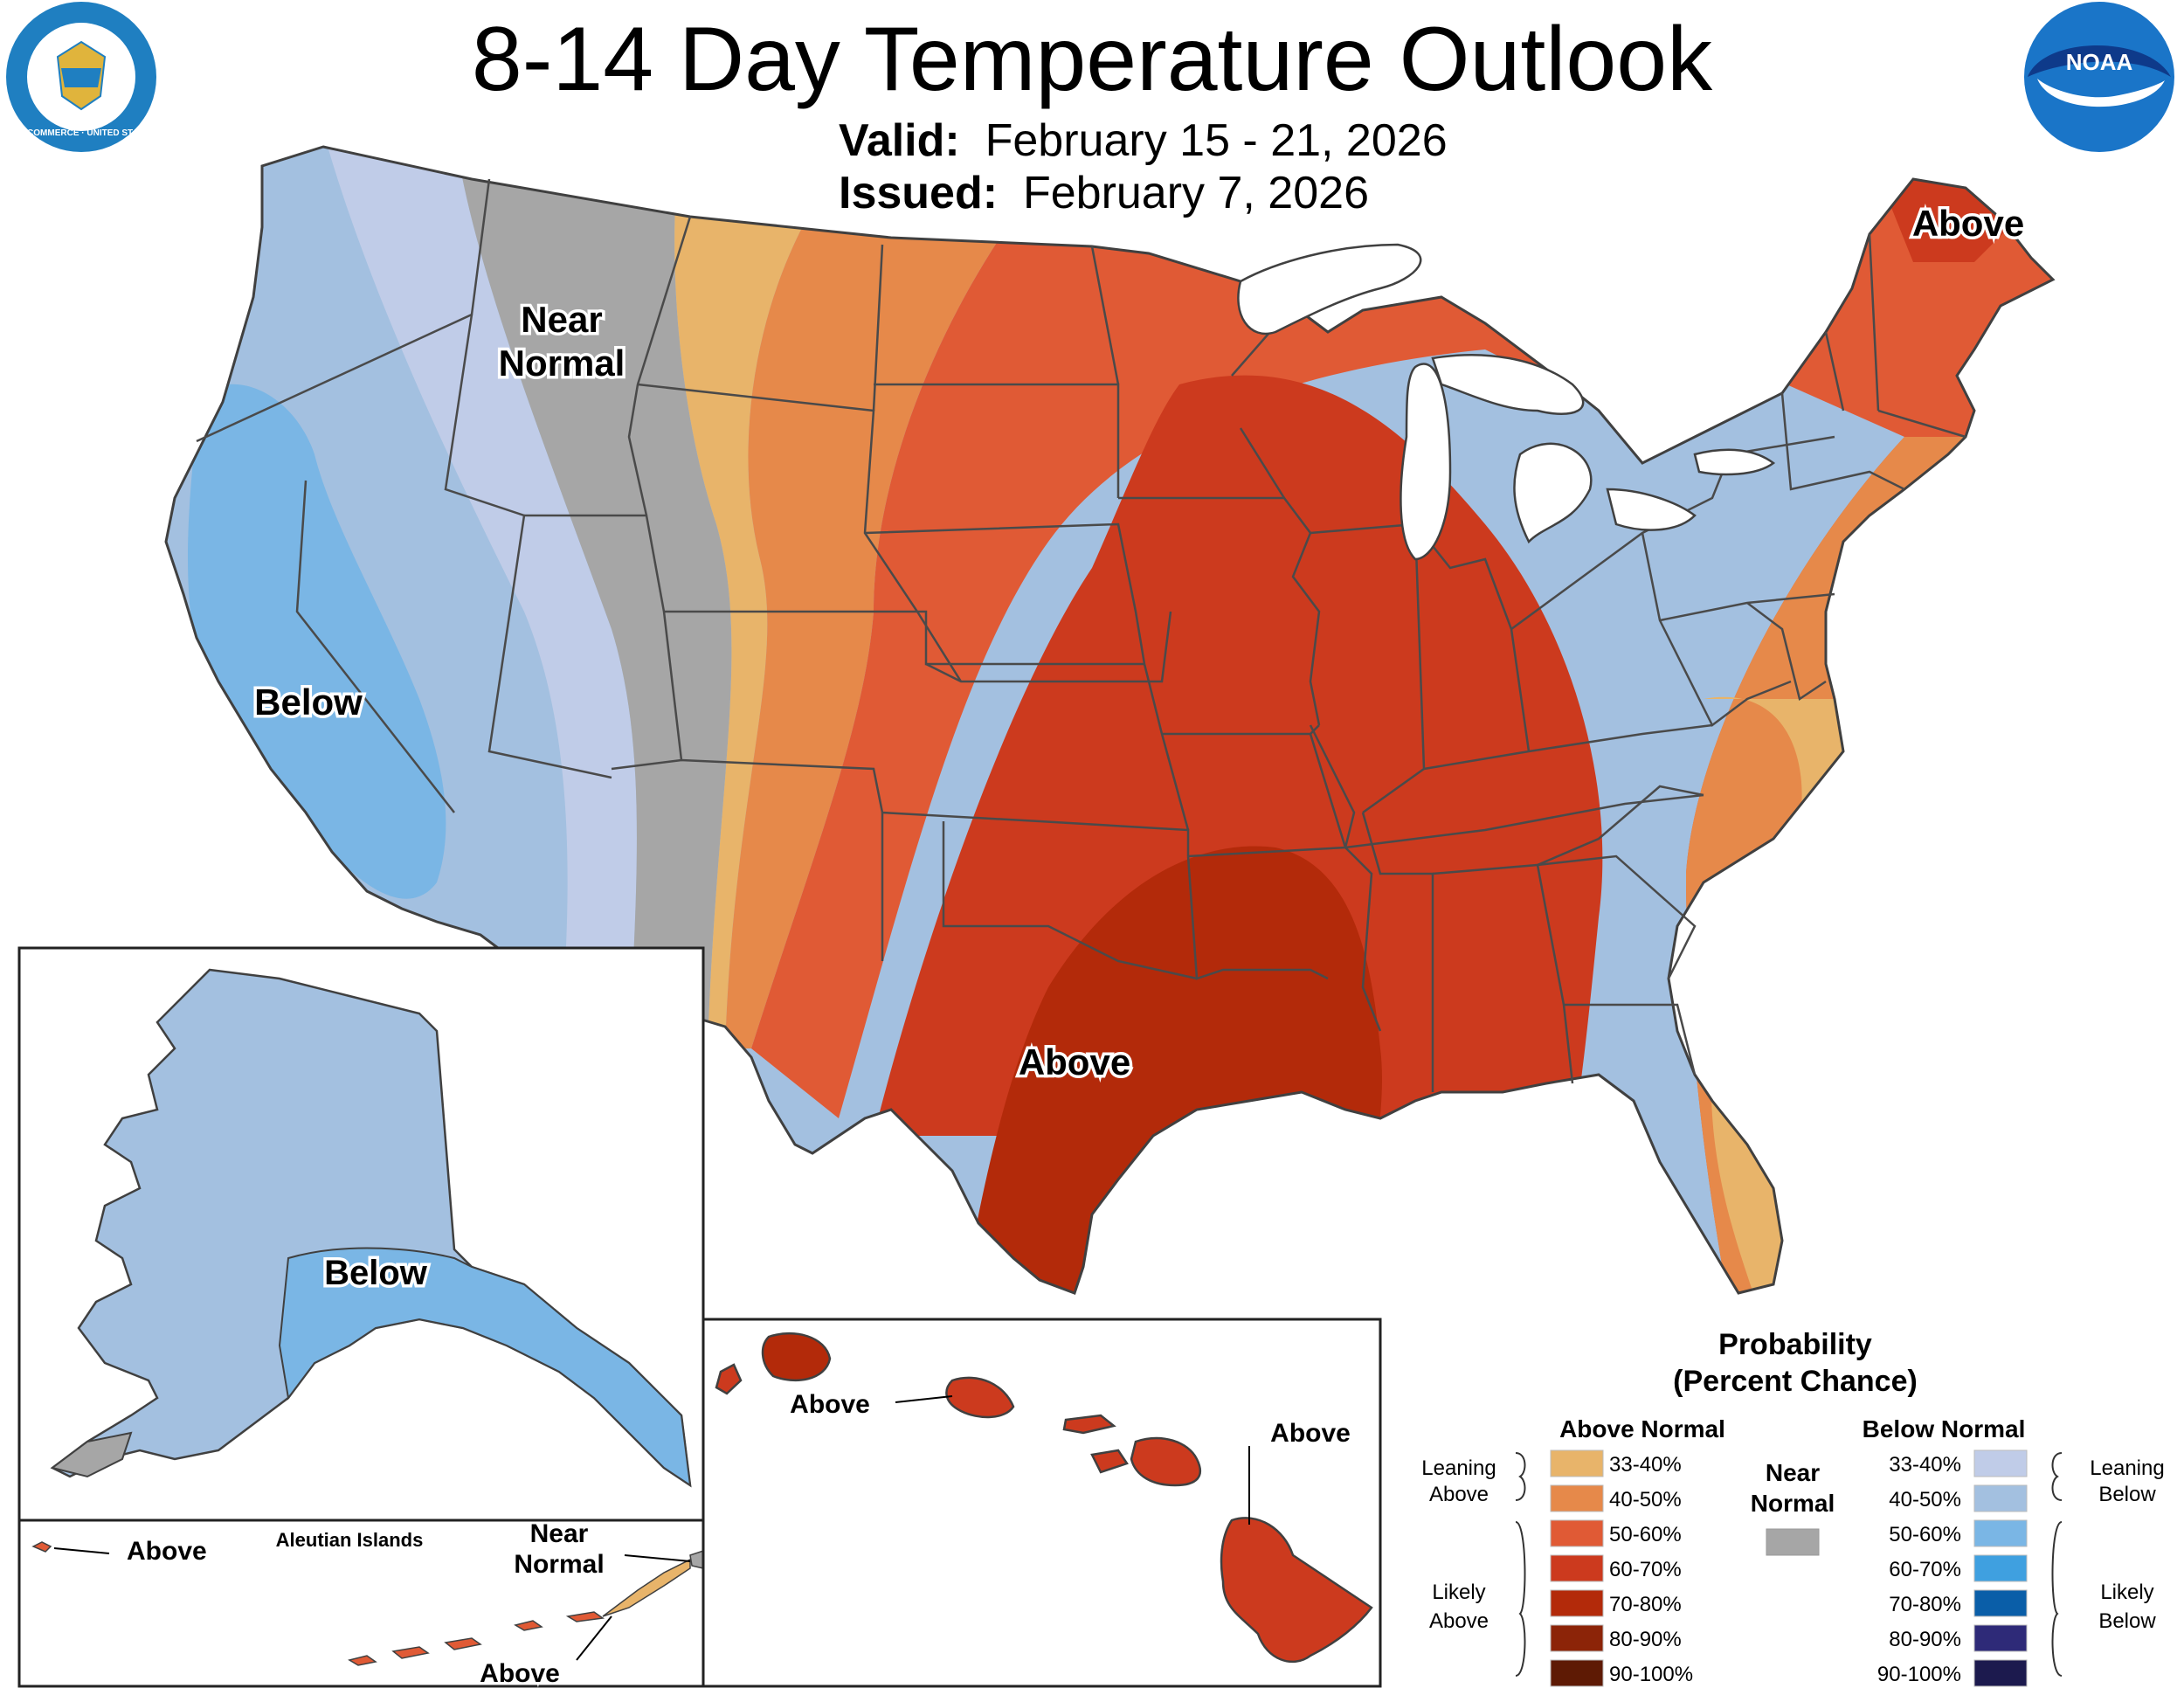 The height and width of the screenshot is (1688, 2184). I want to click on aleutian-above-east-label: Above, so click(520, 1673).